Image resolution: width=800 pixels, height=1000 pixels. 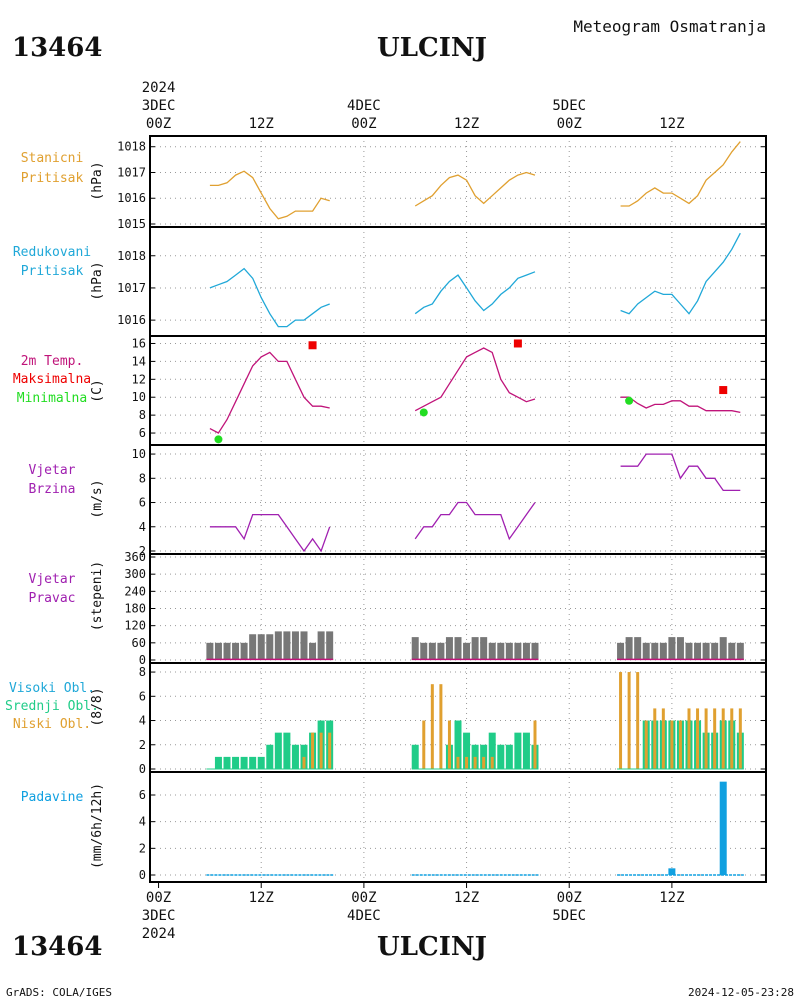 I want to click on station-id-bottom: 13464, so click(x=57, y=947).